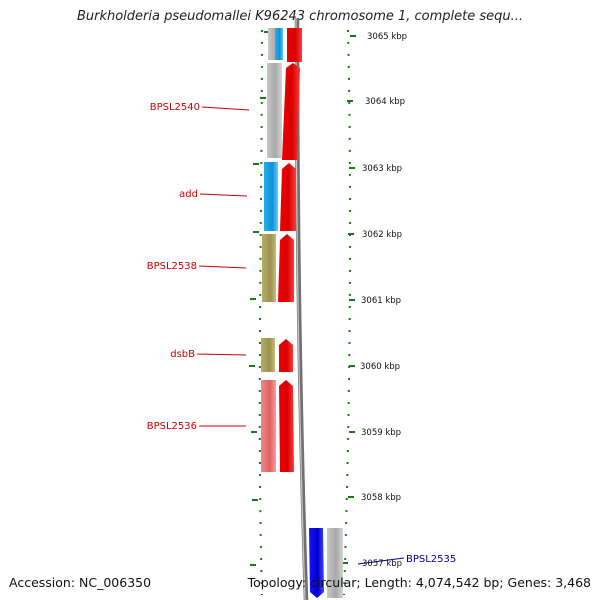  I want to click on feature-track, so click(302, 313).